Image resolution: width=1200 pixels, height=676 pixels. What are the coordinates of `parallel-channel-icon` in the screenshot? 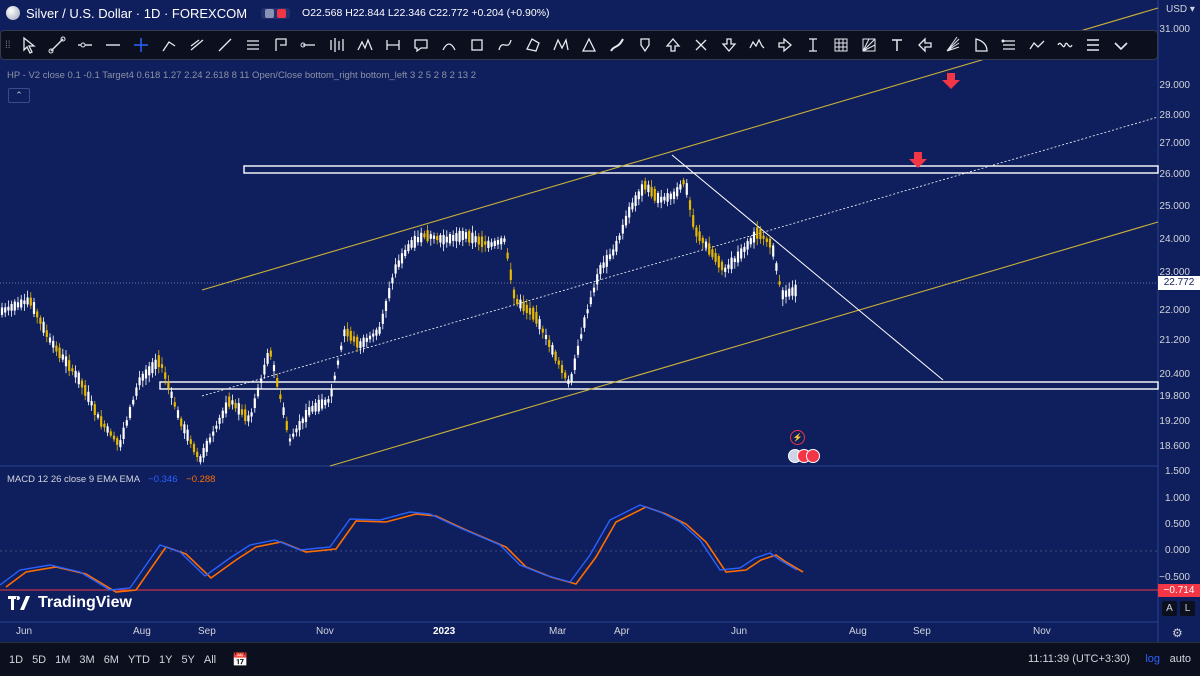 It's located at (253, 45).